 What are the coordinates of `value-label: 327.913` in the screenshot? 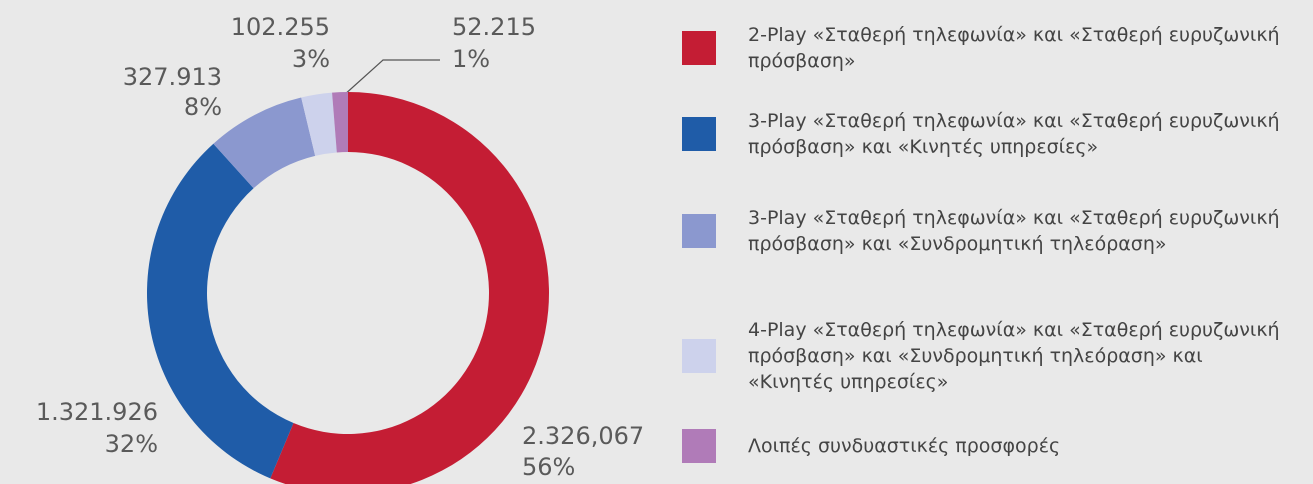 It's located at (172, 77).